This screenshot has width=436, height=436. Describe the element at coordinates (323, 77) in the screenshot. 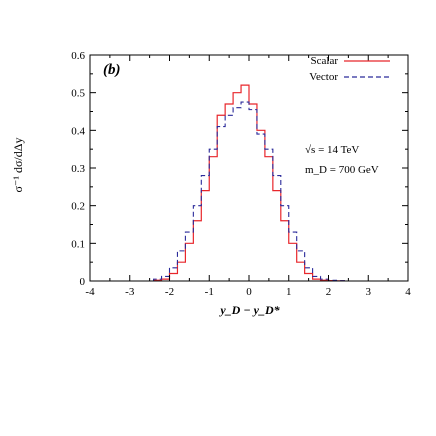

I see `legend-label-vector: Vector` at that location.